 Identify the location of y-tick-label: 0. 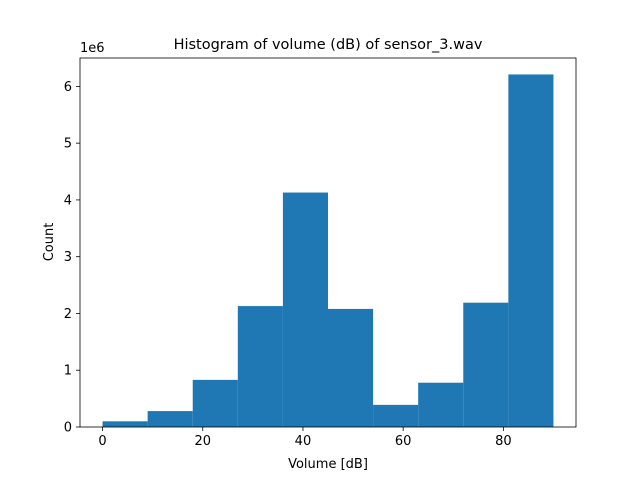
(68, 428).